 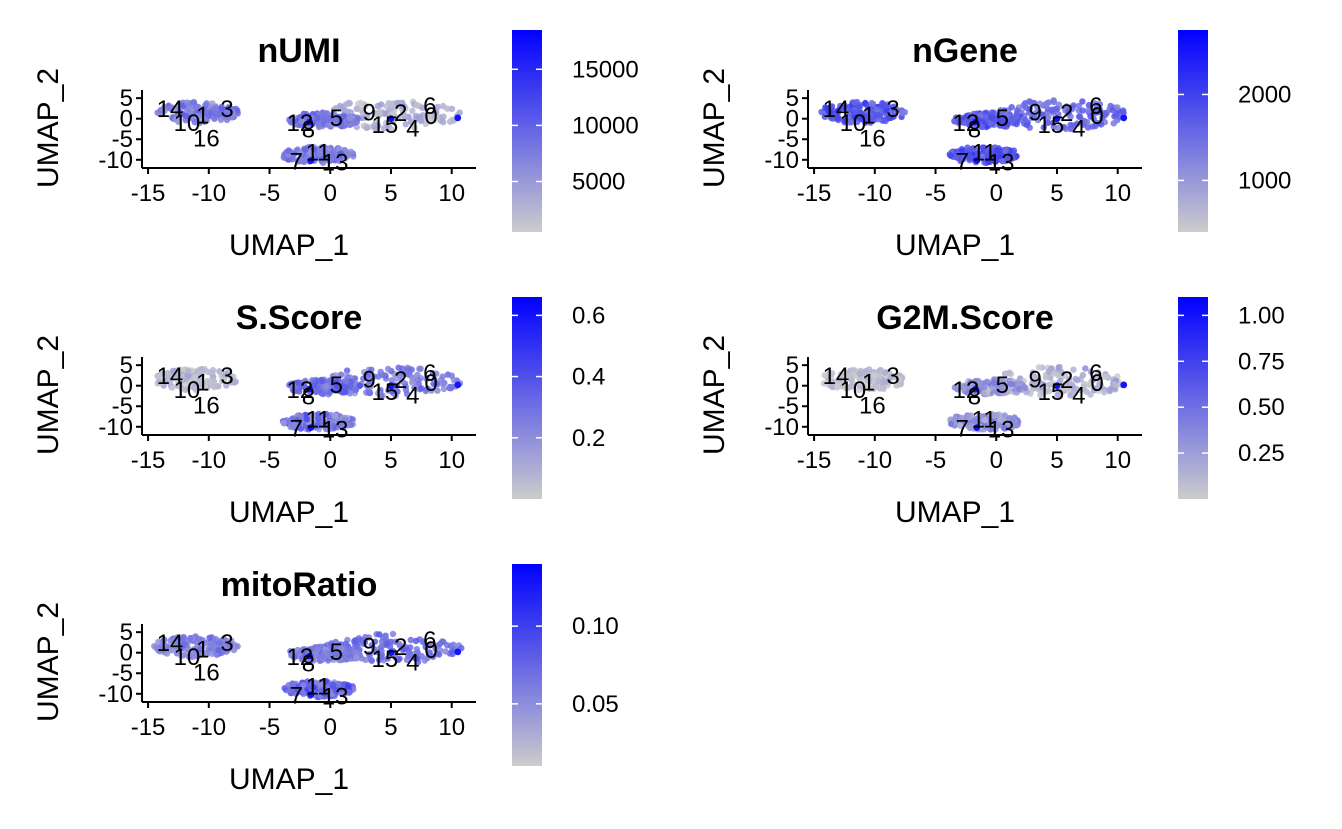 I want to click on x-axis-title: UMAP_1, so click(x=955, y=245).